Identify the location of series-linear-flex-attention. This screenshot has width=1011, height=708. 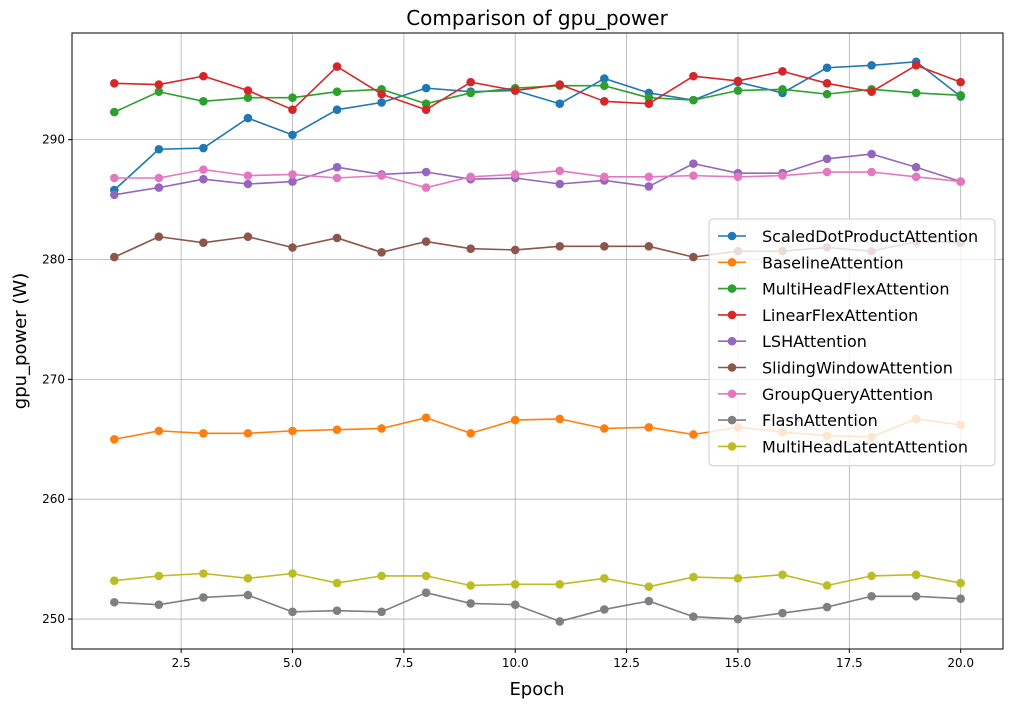
(537, 88).